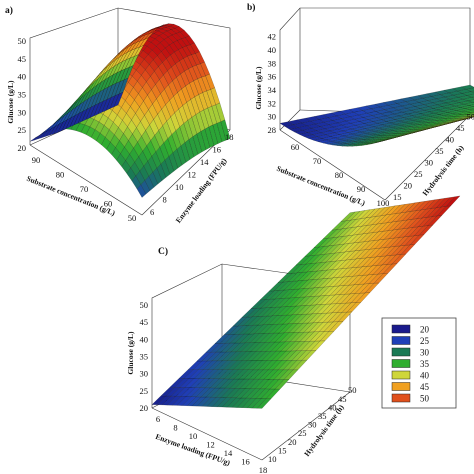  What do you see at coordinates (130, 353) in the screenshot?
I see `panel-c-z-title: Glucose (g/L)` at bounding box center [130, 353].